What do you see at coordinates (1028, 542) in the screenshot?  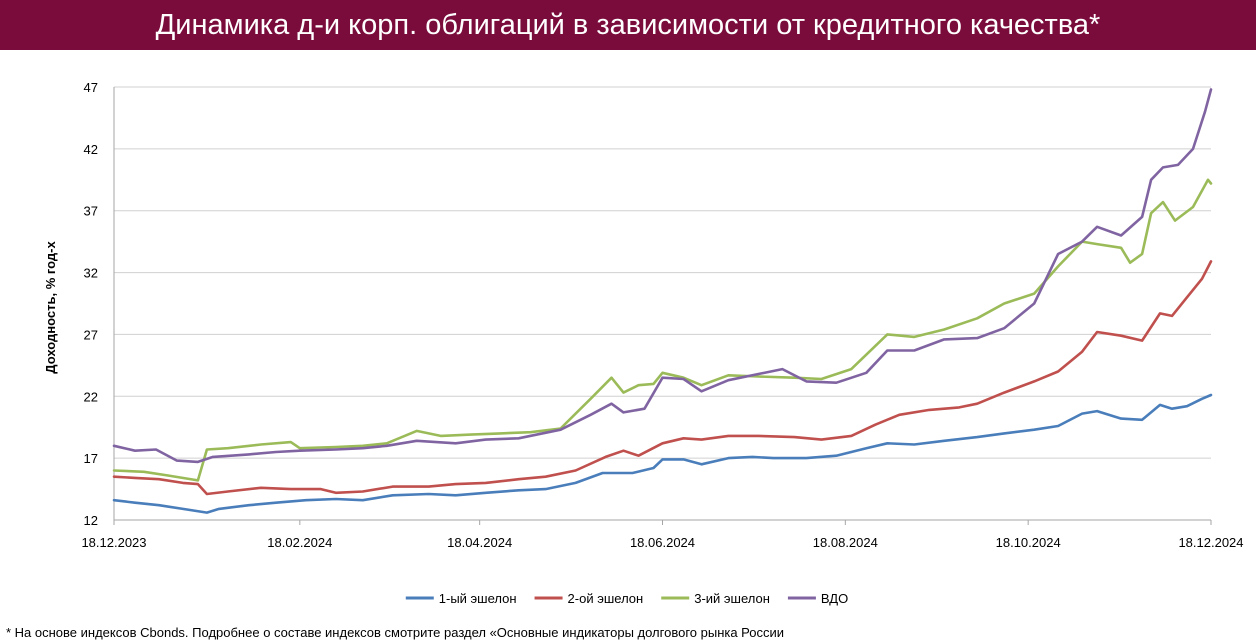 I see `x-tick-label: 18.10.2024` at bounding box center [1028, 542].